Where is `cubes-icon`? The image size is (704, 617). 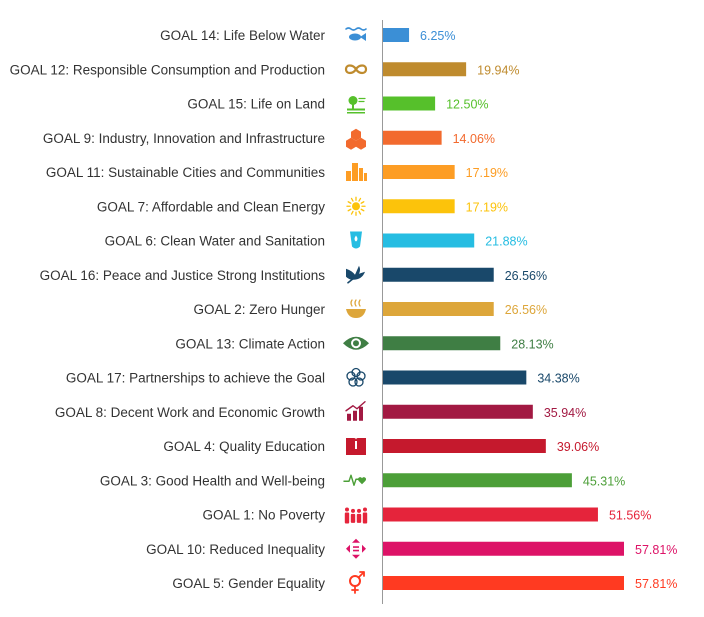 cubes-icon is located at coordinates (356, 139).